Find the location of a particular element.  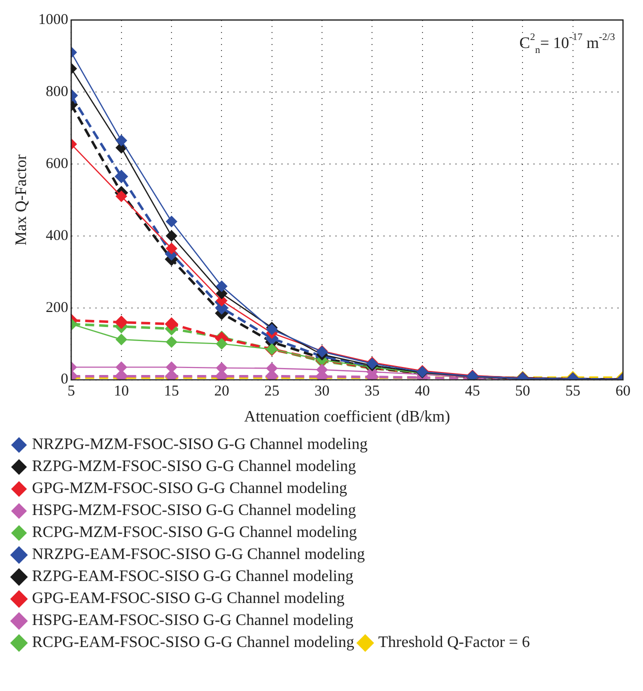

y-tick-label: 0 is located at coordinates (64, 380).